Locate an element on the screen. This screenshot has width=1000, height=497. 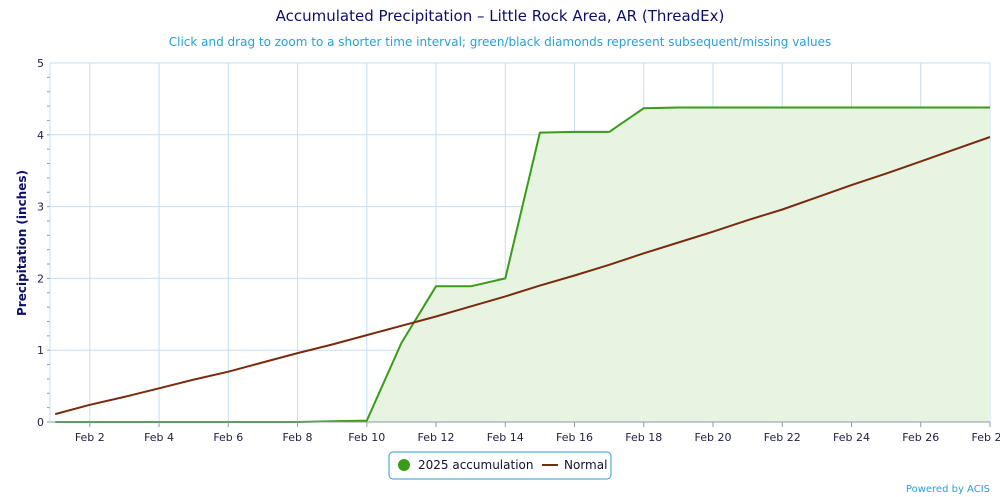
x-tick-label: Feb 22 is located at coordinates (782, 437).